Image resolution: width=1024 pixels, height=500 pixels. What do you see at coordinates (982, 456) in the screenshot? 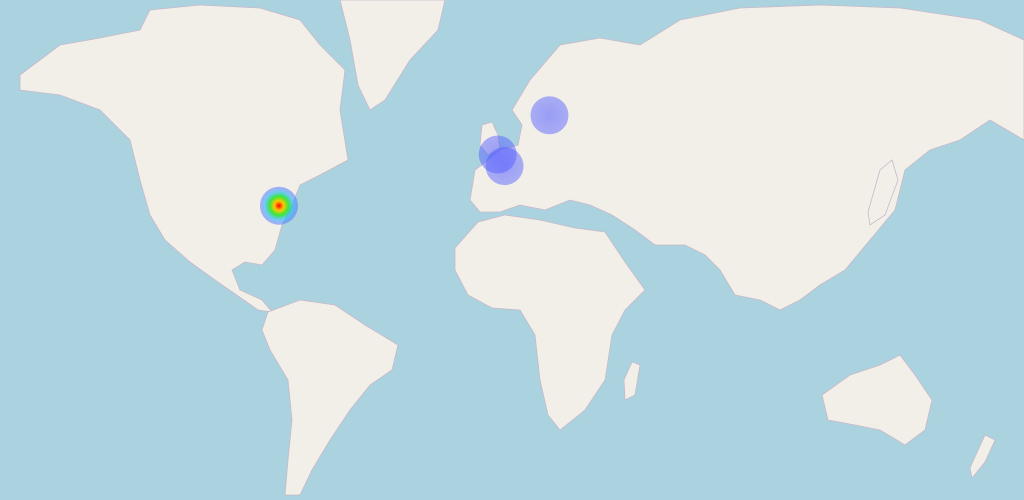
I see `new-zealand` at bounding box center [982, 456].